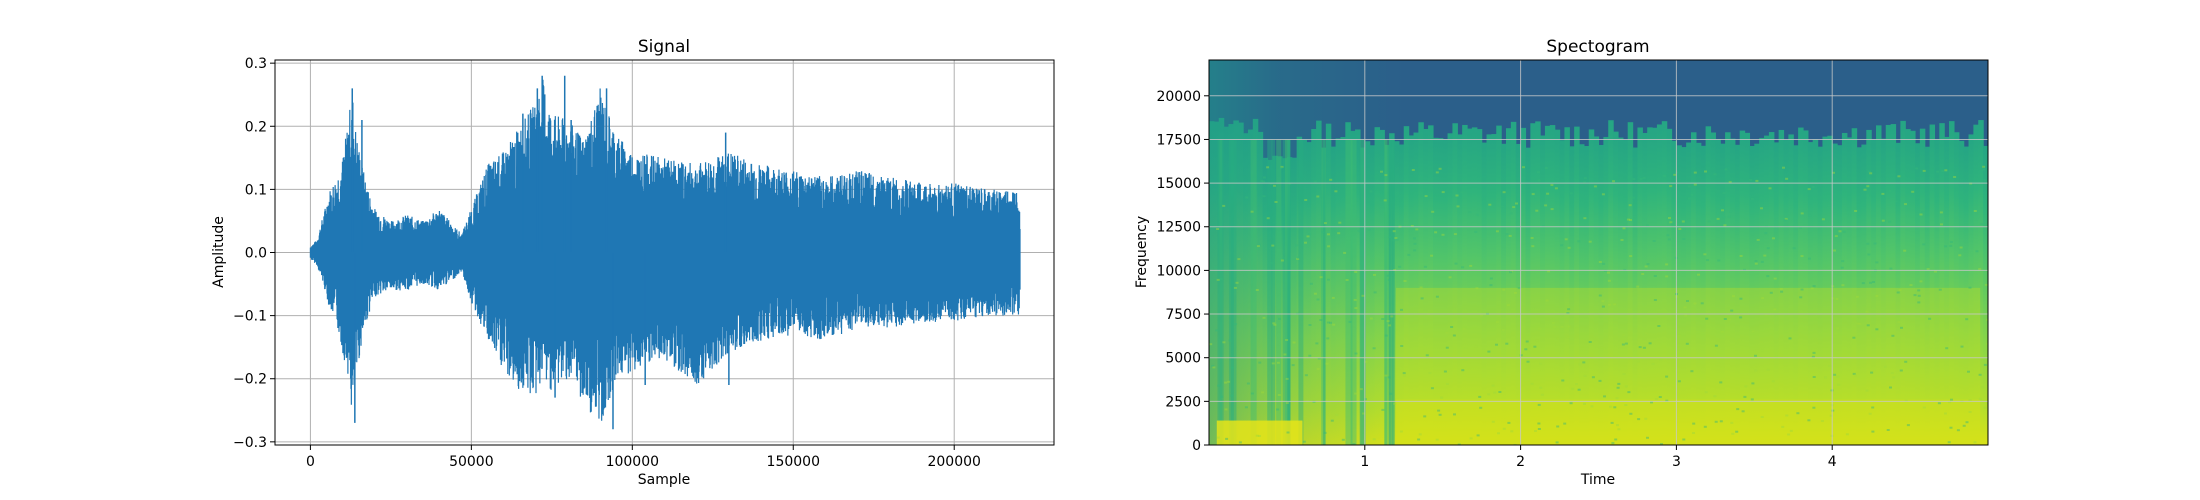  Describe the element at coordinates (250, 443) in the screenshot. I see `signal-ytick-label: −0.3` at that location.